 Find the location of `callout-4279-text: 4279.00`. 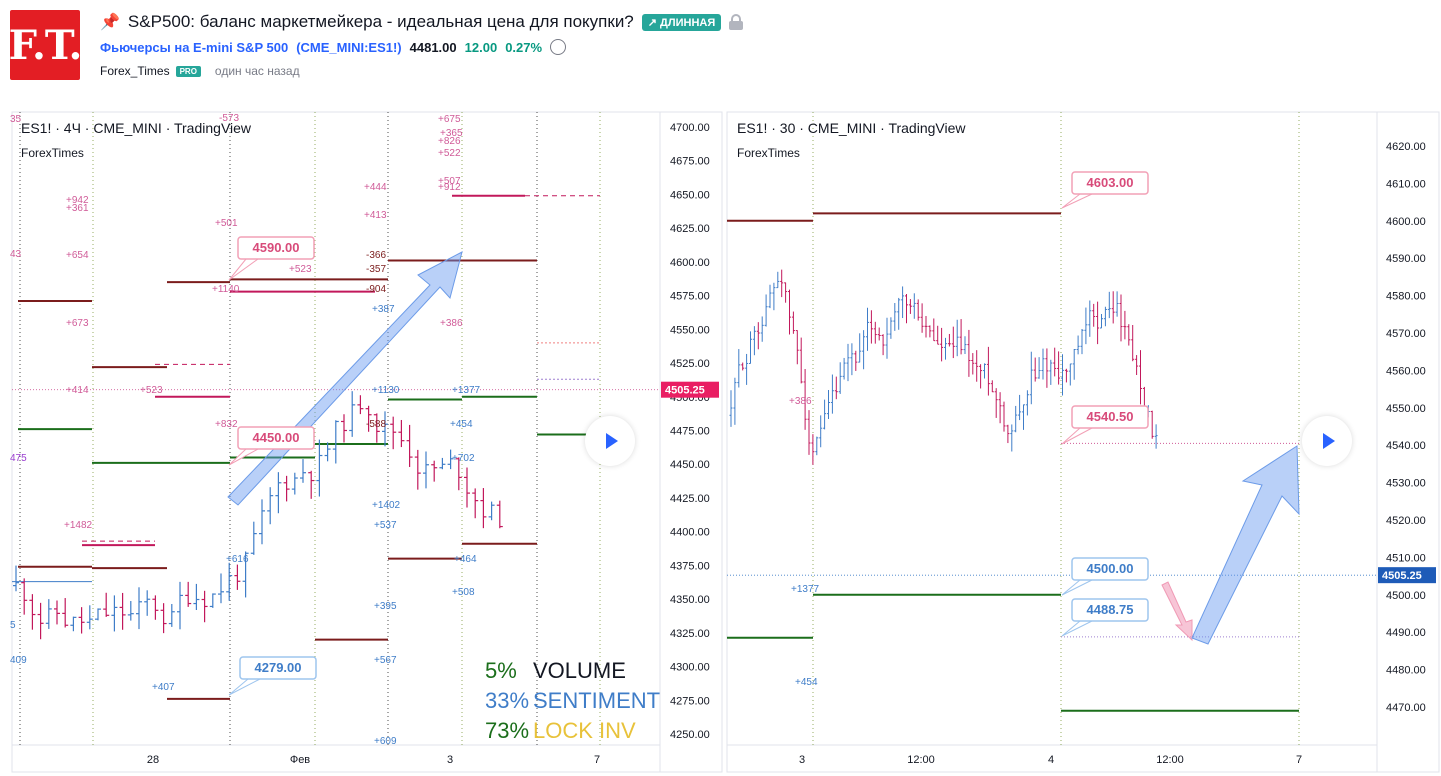

callout-4279-text: 4279.00 is located at coordinates (278, 667).